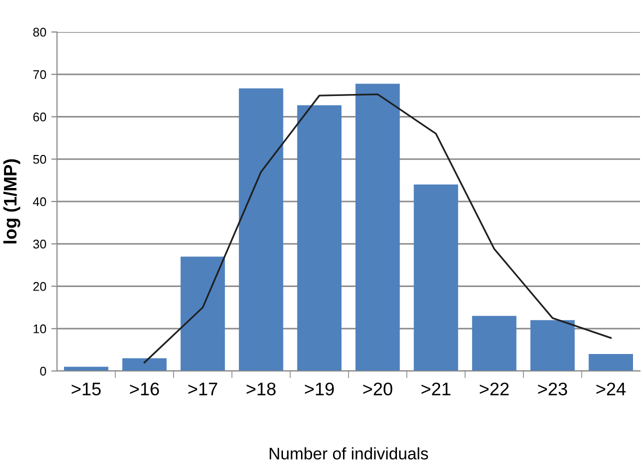 The height and width of the screenshot is (465, 643). What do you see at coordinates (377, 389) in the screenshot?
I see `x-tick-label: >20` at bounding box center [377, 389].